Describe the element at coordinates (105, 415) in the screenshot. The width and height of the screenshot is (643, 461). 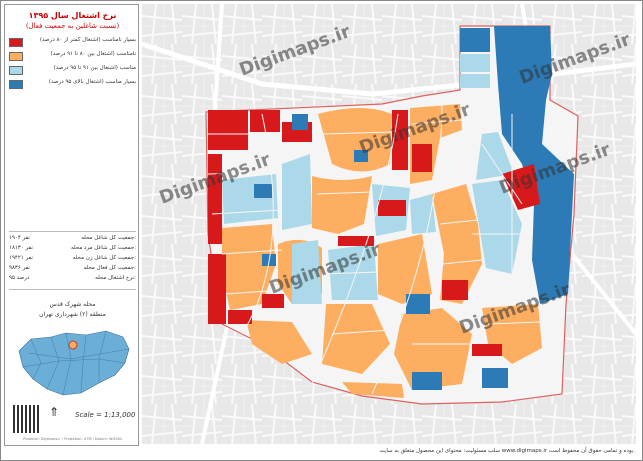
I see `scale-label: Scale = 1:13,000` at that location.